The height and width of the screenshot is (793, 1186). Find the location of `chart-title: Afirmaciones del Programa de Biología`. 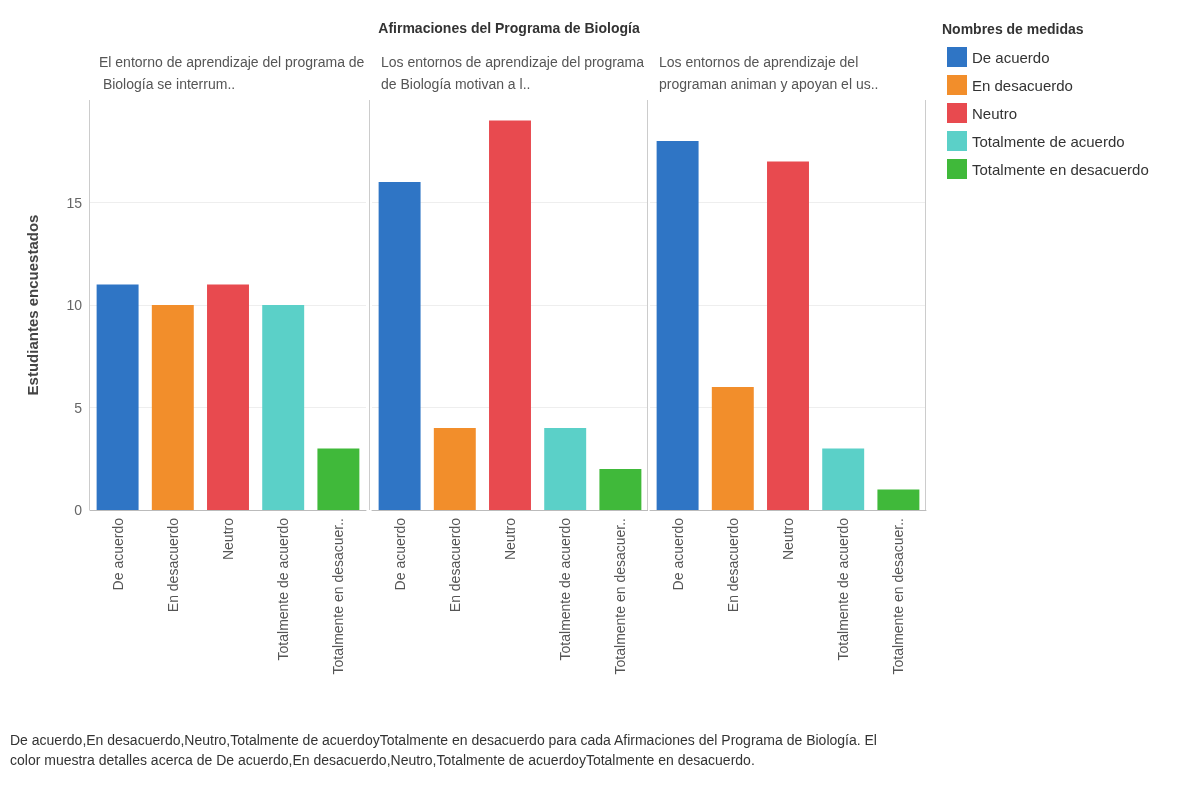

chart-title: Afirmaciones del Programa de Biología is located at coordinates (509, 28).